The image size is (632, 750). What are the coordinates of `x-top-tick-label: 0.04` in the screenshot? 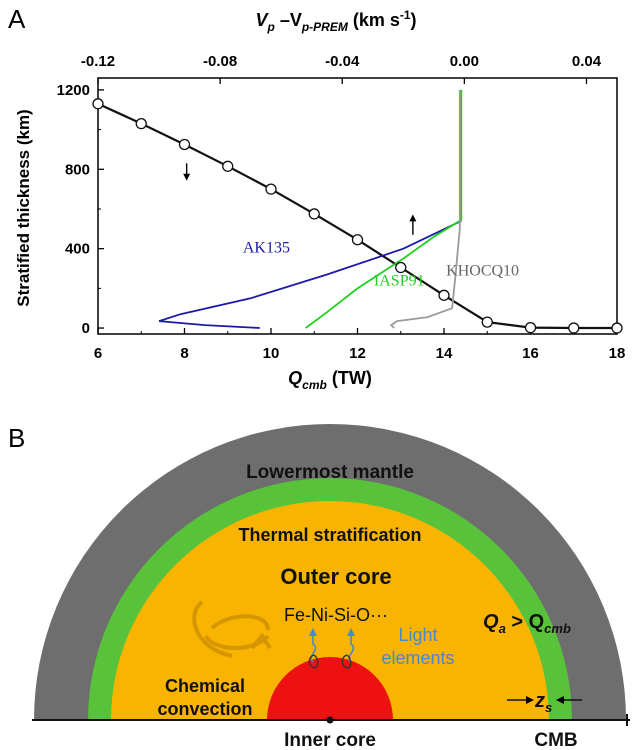 It's located at (587, 61).